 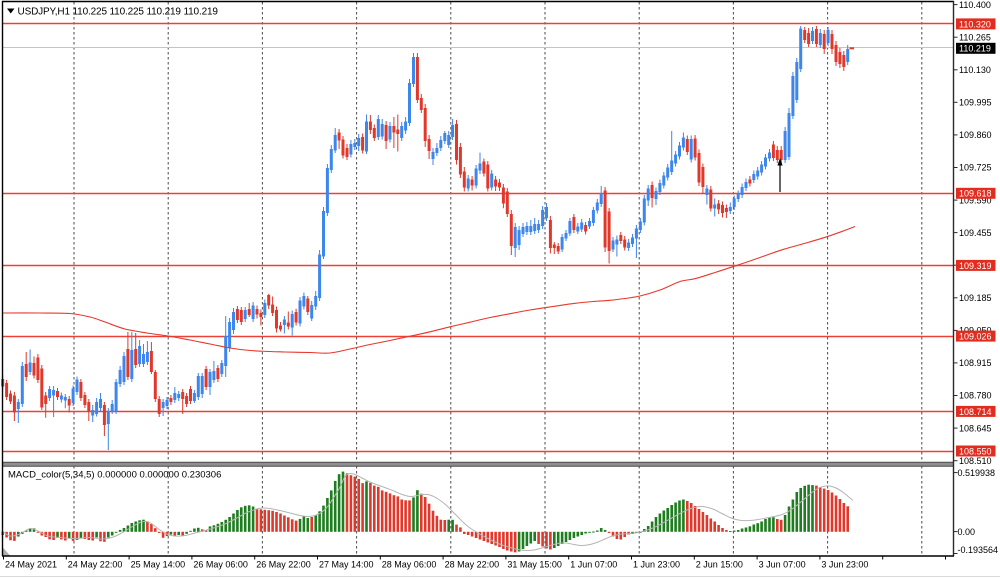 I want to click on svg-text: 24 May 2021, so click(x=31, y=565).